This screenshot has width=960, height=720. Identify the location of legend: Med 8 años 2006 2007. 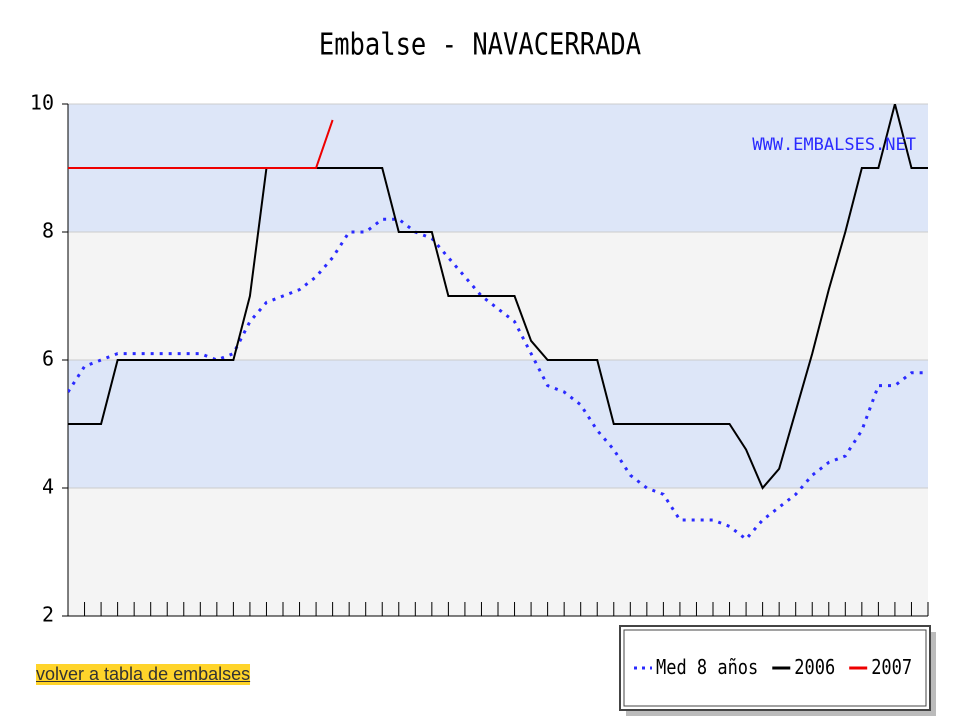
(777, 670).